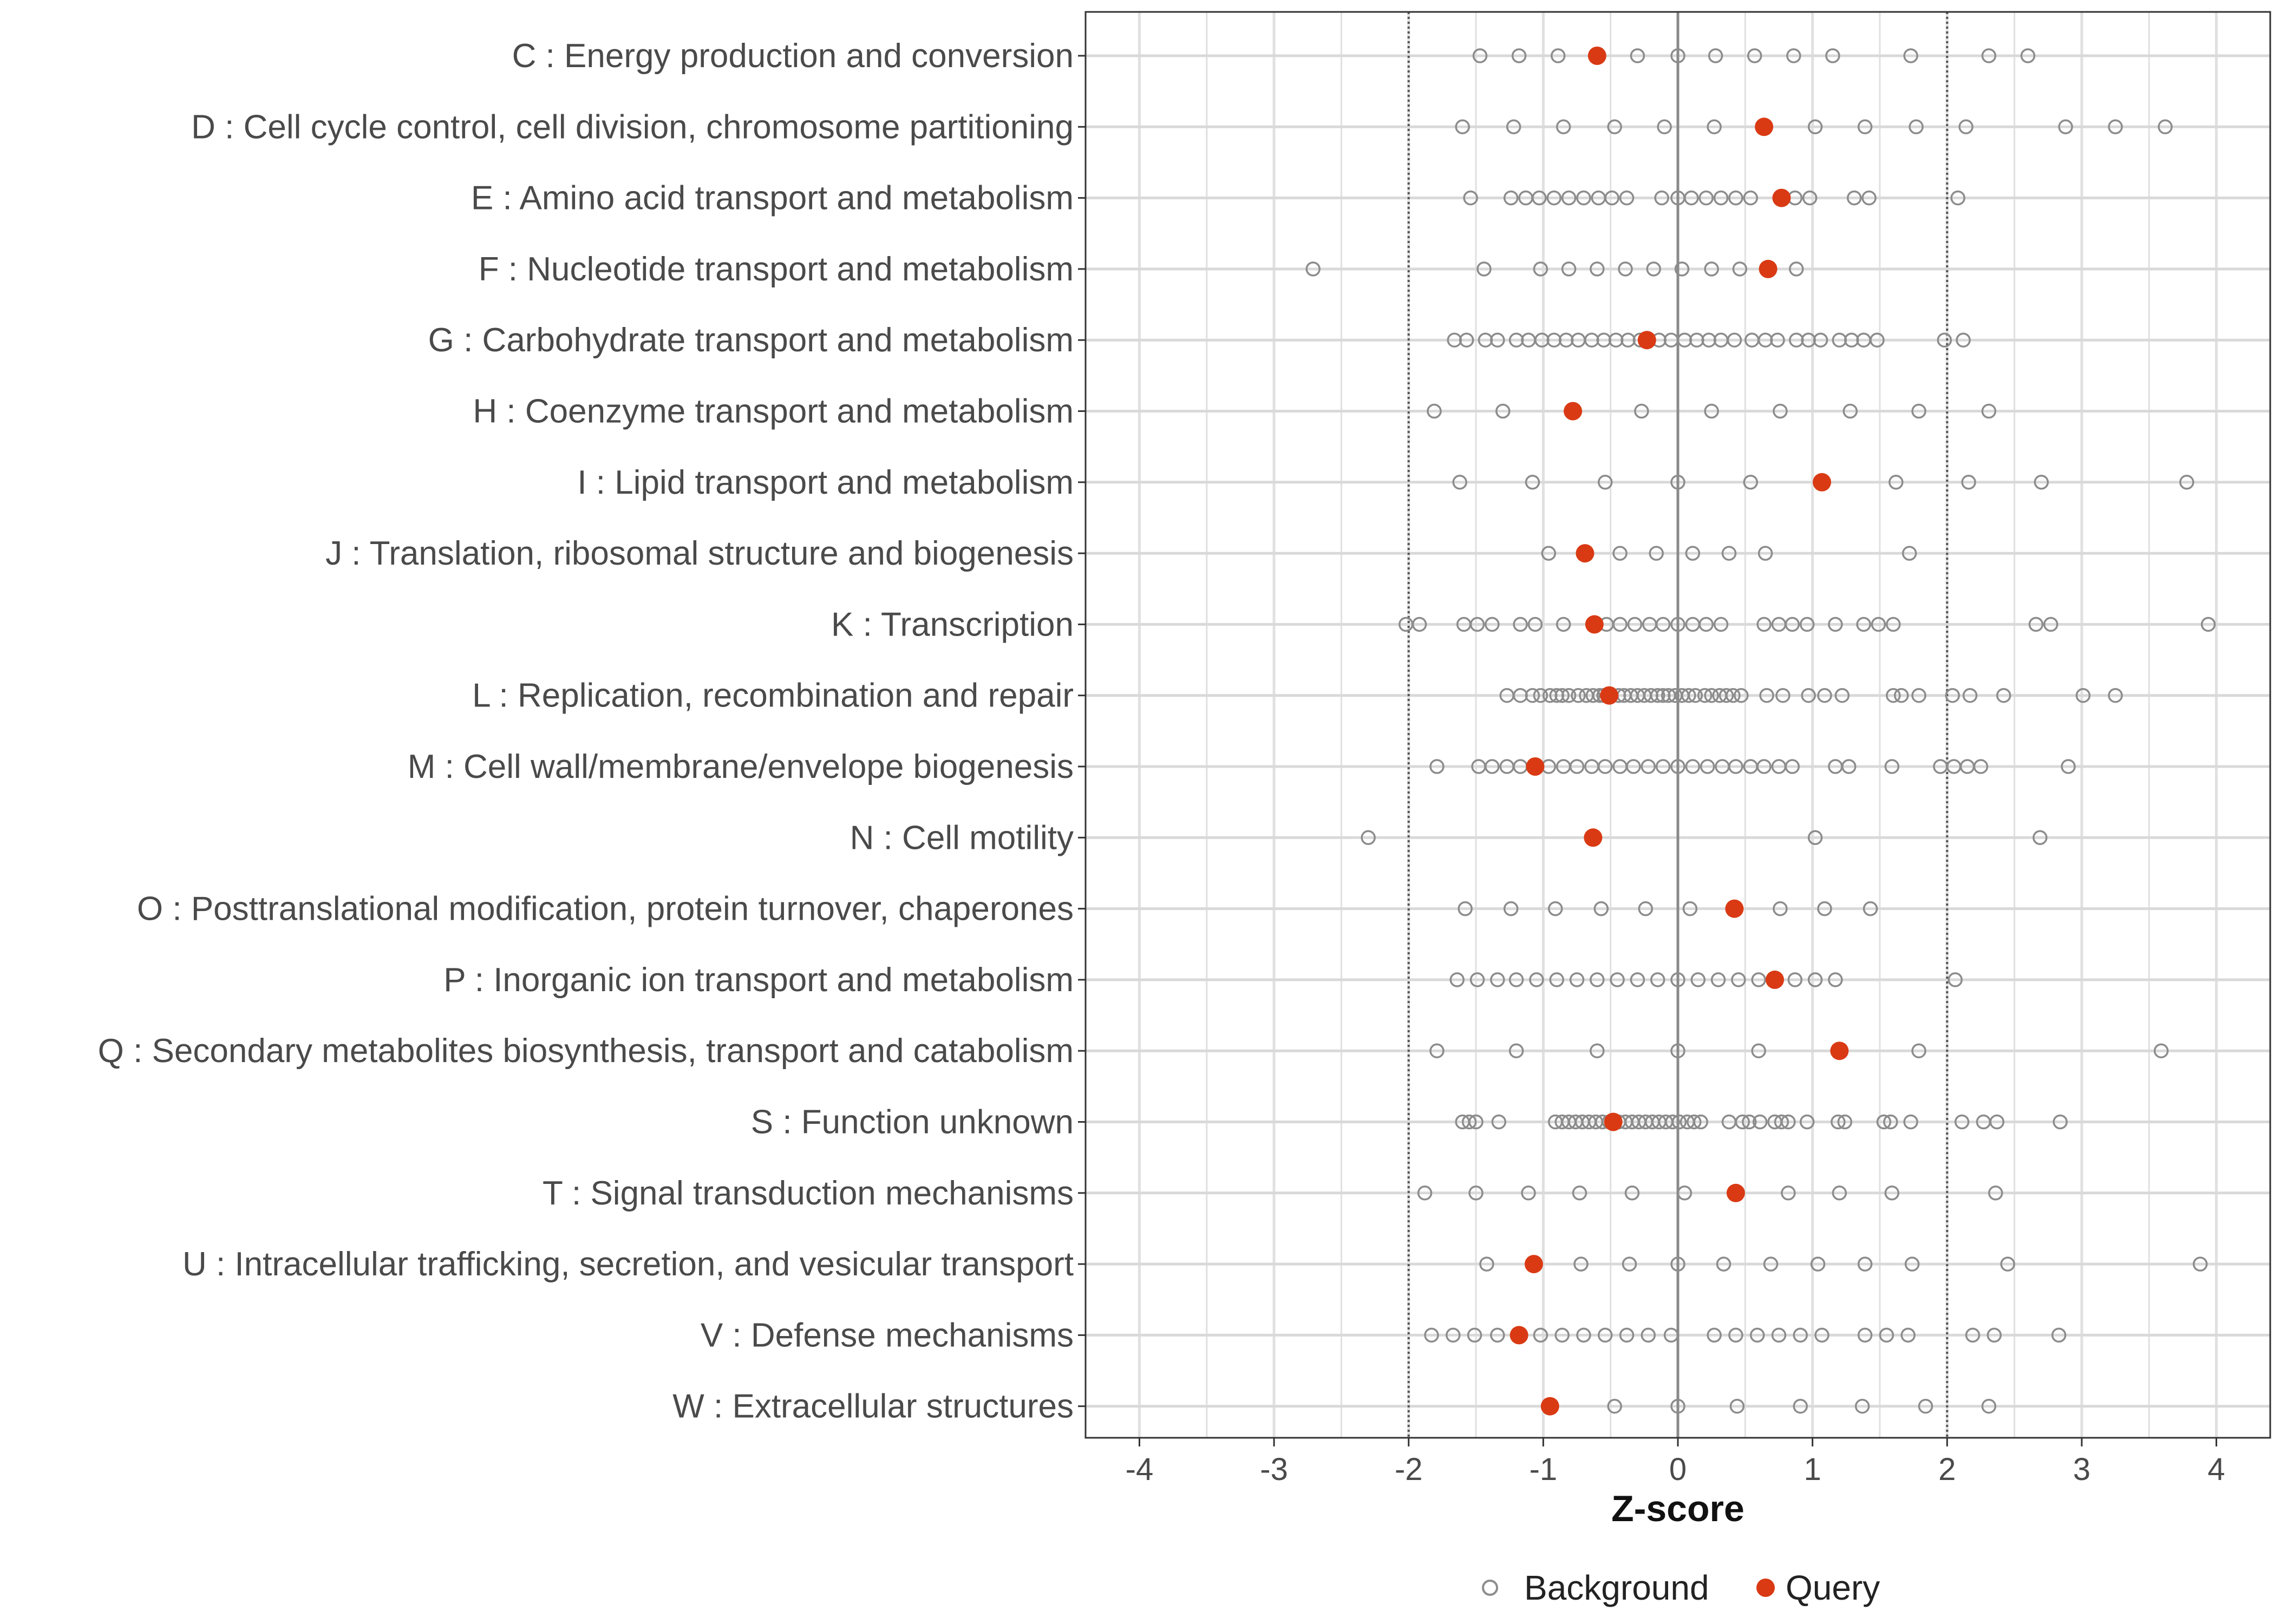  What do you see at coordinates (1947, 1469) in the screenshot?
I see `x-tick-label: 2` at bounding box center [1947, 1469].